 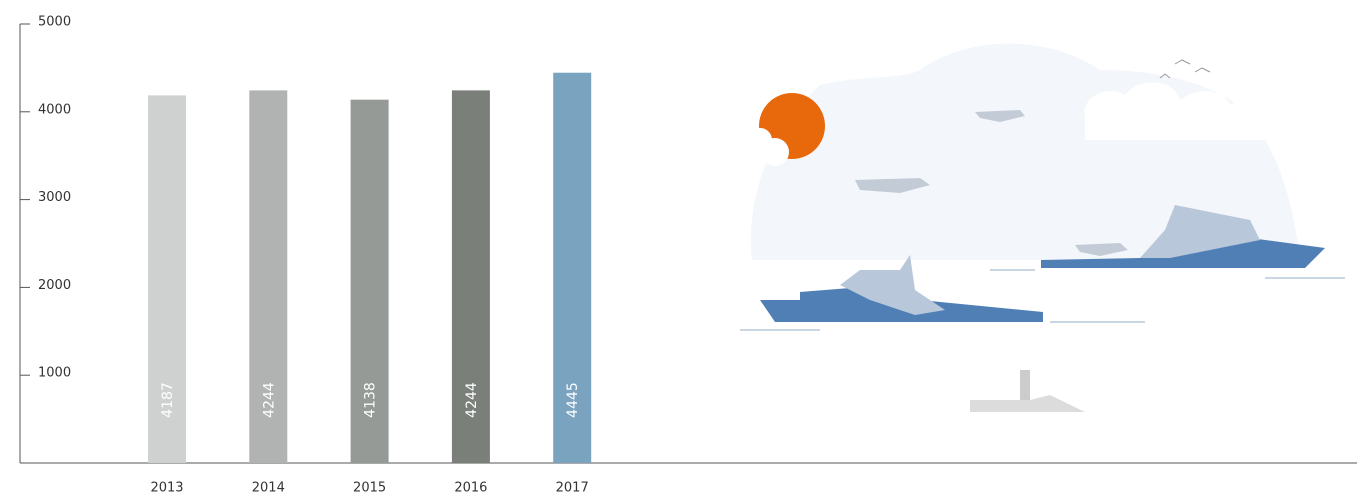 What do you see at coordinates (168, 400) in the screenshot?
I see `value-label: 4187` at bounding box center [168, 400].